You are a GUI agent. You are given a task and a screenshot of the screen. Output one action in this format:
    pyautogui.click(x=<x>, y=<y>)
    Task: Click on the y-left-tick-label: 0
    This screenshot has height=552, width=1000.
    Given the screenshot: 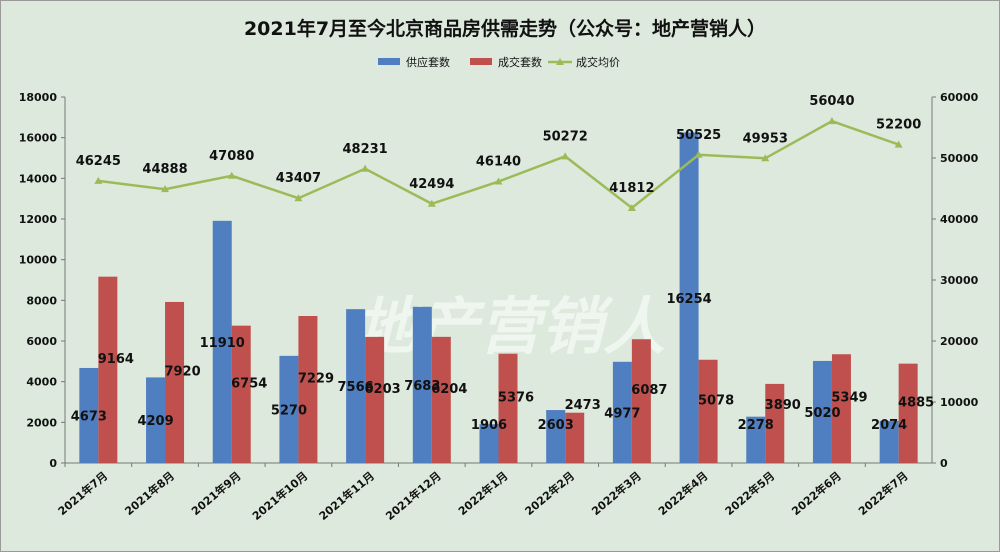 What is the action you would take?
    pyautogui.click(x=53, y=463)
    